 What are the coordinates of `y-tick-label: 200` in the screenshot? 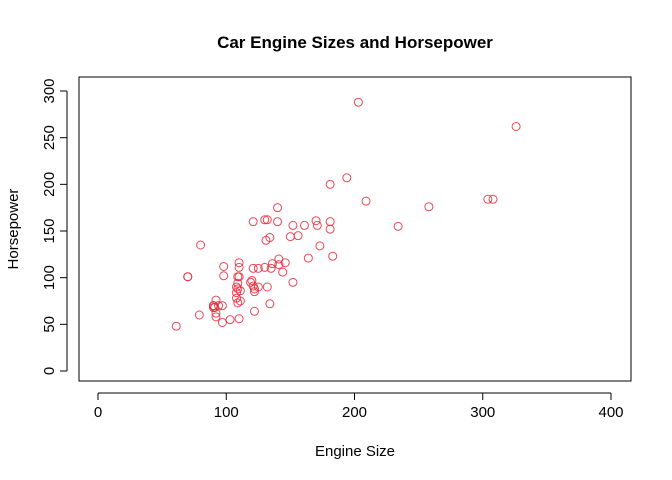 It's located at (49, 184).